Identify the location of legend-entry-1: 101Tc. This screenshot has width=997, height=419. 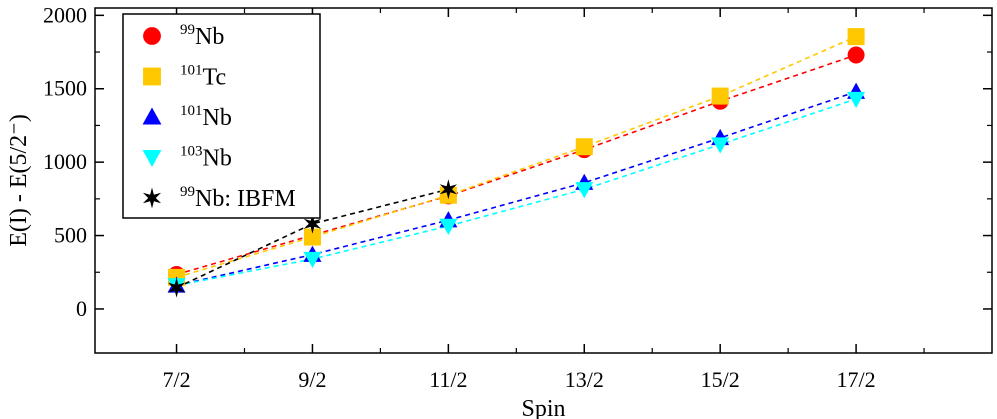
(203, 77).